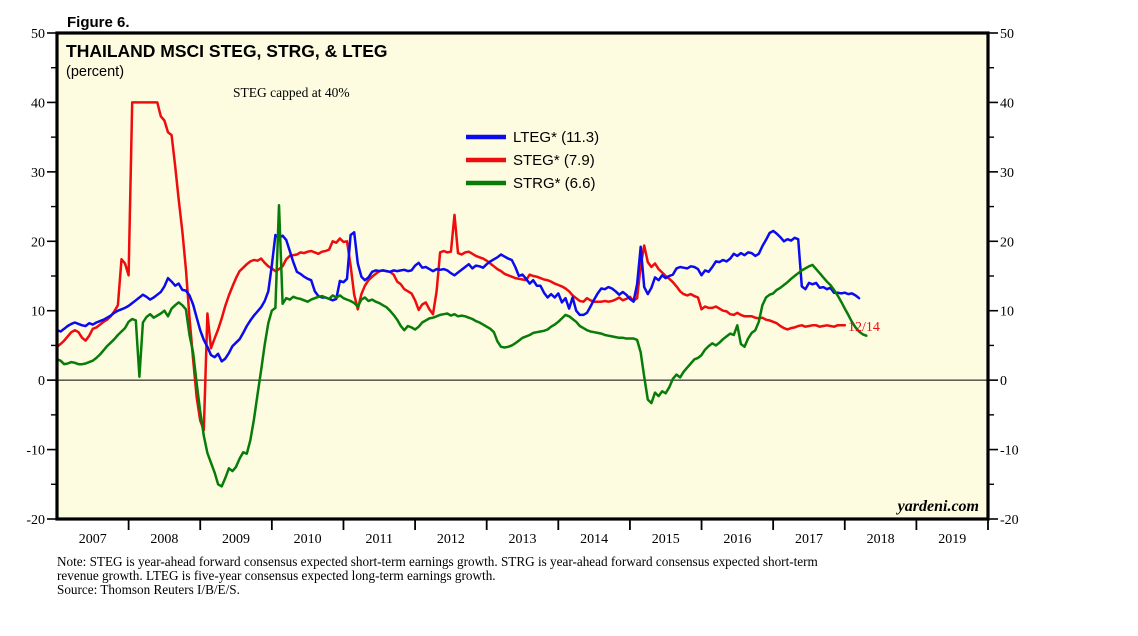  What do you see at coordinates (98, 22) in the screenshot?
I see `figure-label: Figure 6.` at bounding box center [98, 22].